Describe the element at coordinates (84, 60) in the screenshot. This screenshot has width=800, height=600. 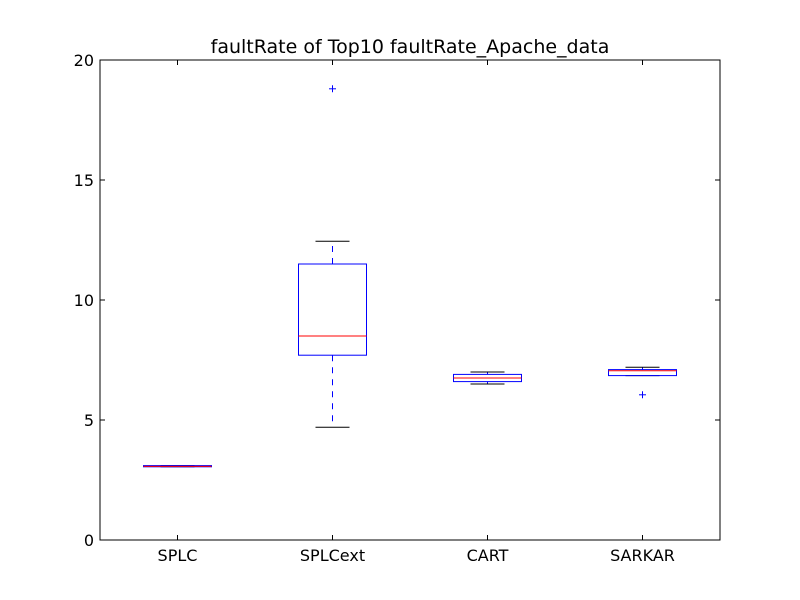
I see `y-tick-label-20: 20` at that location.